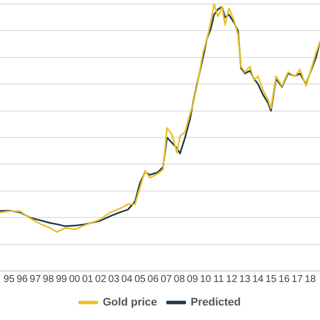 The height and width of the screenshot is (320, 320). I want to click on x-tick-label: 13, so click(245, 279).